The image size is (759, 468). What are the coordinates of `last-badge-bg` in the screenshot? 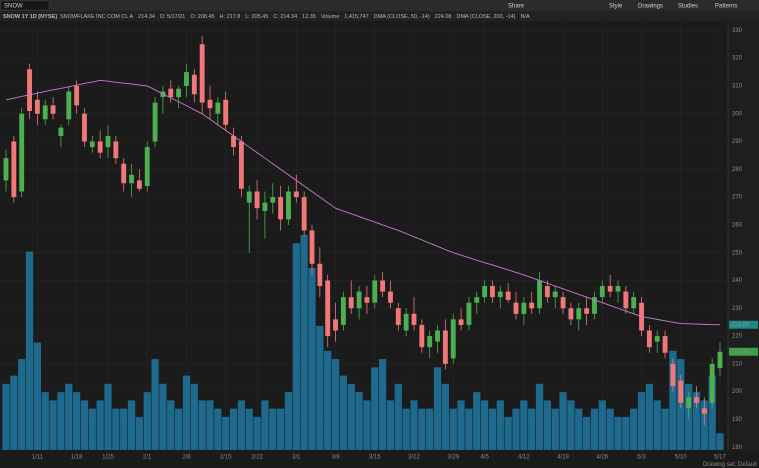 It's located at (743, 351).